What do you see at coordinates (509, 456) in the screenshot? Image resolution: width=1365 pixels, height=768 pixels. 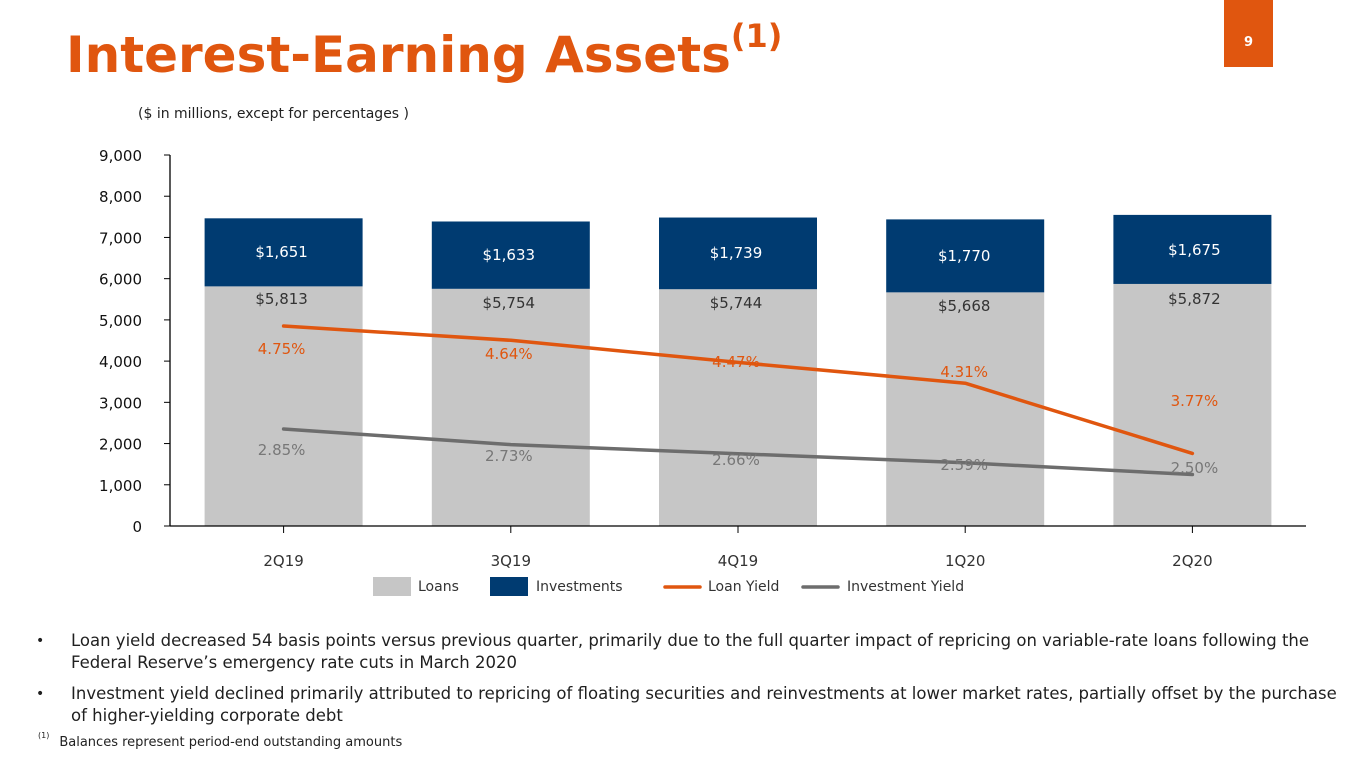 I see `investment-yield-data-label: 2.73%` at bounding box center [509, 456].